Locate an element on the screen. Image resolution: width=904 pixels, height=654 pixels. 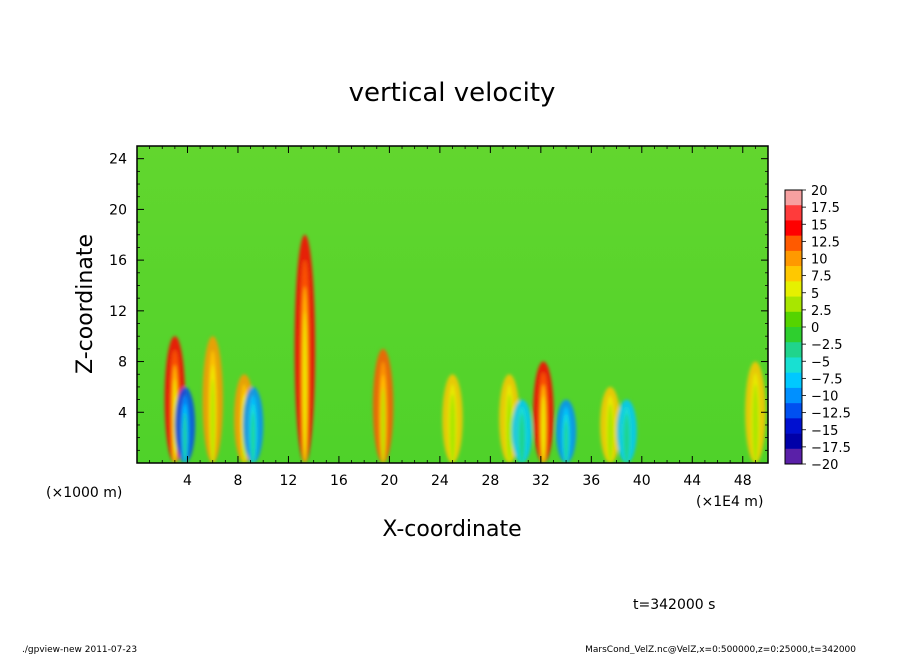
colorbar-label: −12.5 is located at coordinates (831, 414).